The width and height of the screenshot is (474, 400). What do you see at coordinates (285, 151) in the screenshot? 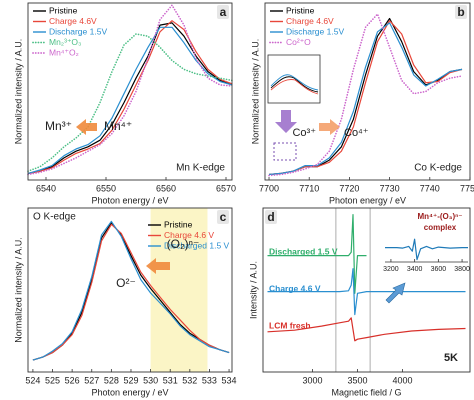
I see `zoom-box` at bounding box center [285, 151].